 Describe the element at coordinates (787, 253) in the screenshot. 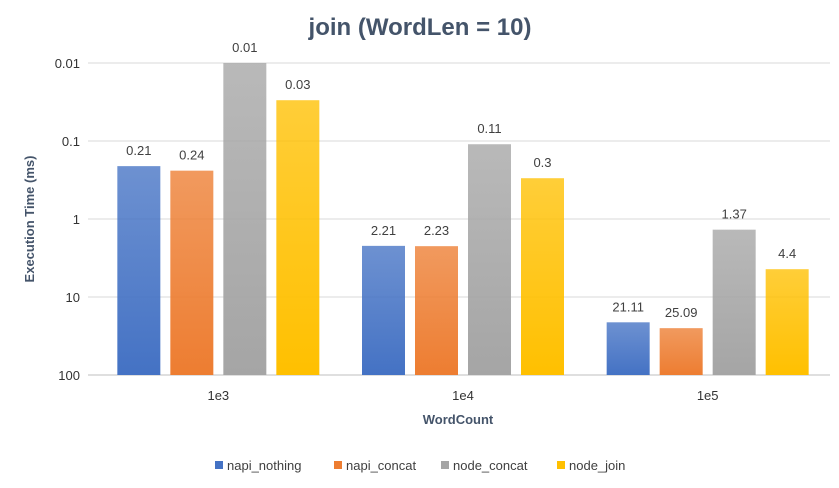

I see `data-label: 4.4` at that location.